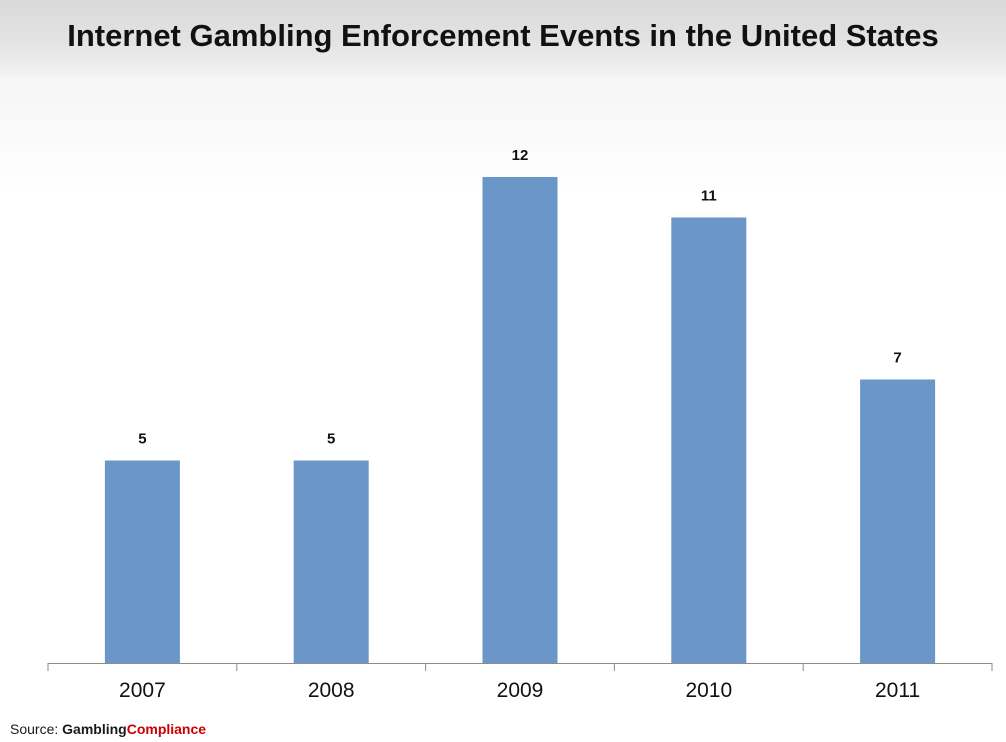  Describe the element at coordinates (520, 155) in the screenshot. I see `data-label-2009: 12` at that location.